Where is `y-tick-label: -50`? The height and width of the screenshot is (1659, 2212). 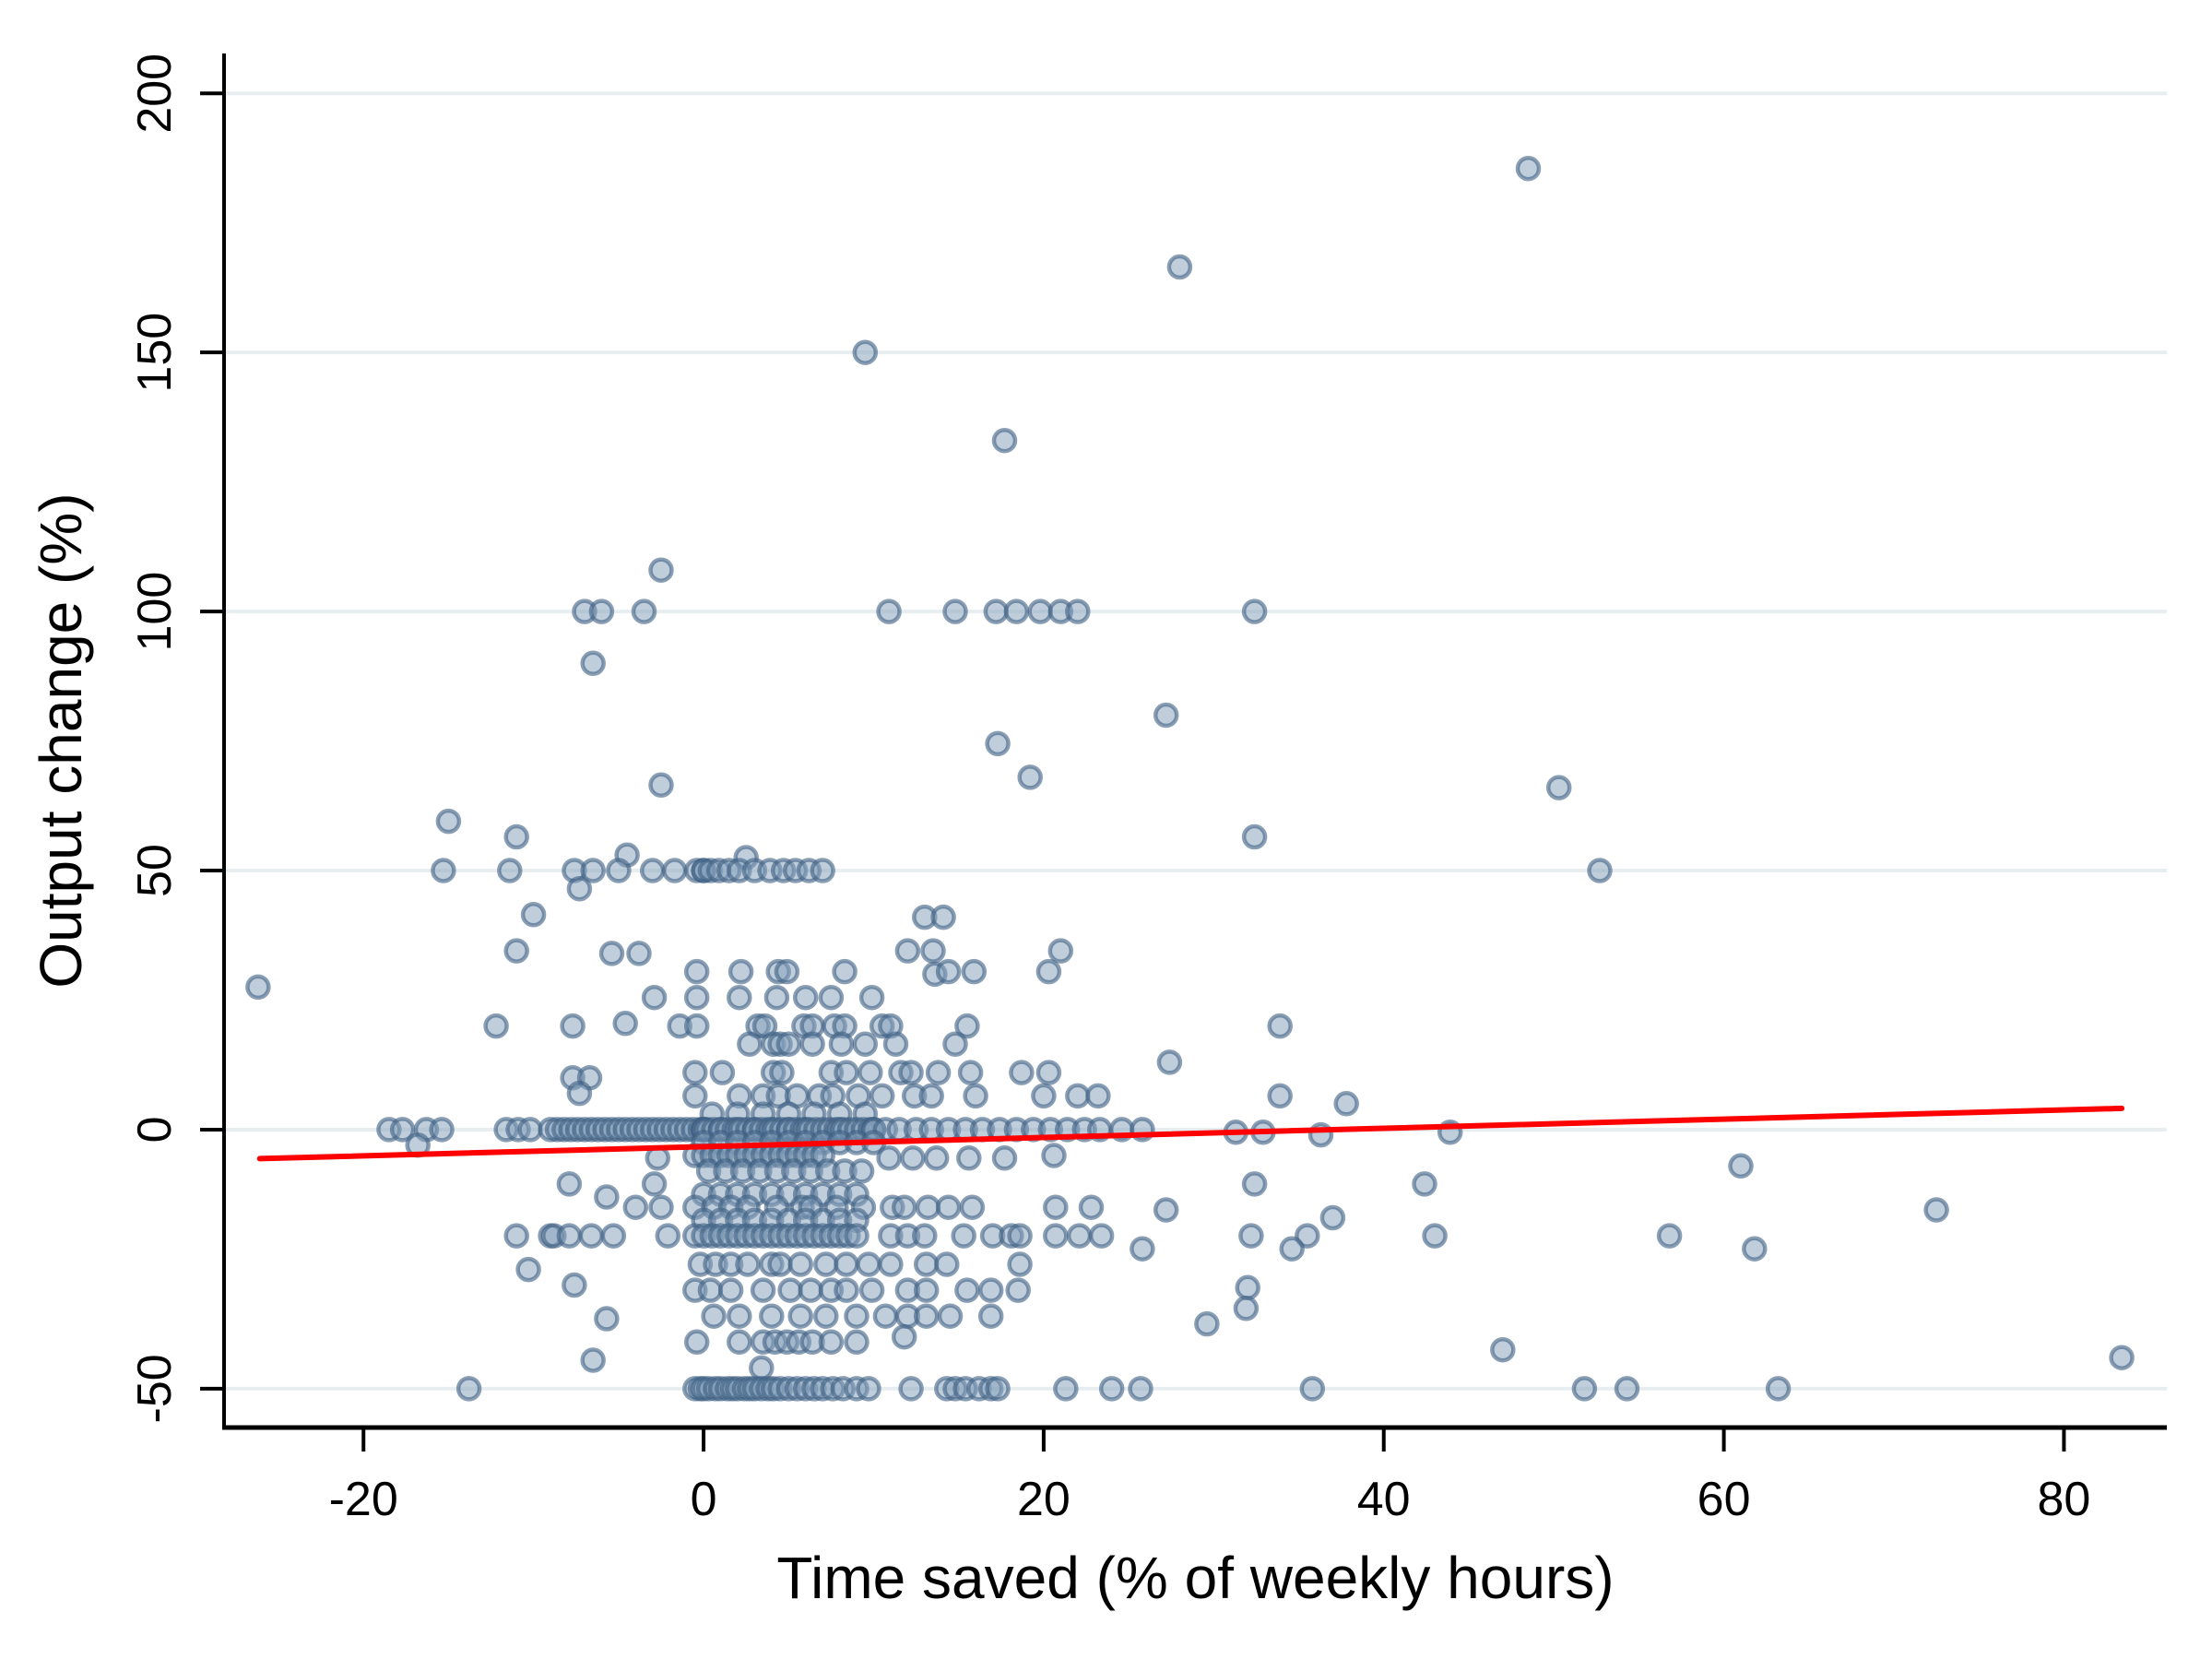 y-tick-label: -50 is located at coordinates (155, 1389).